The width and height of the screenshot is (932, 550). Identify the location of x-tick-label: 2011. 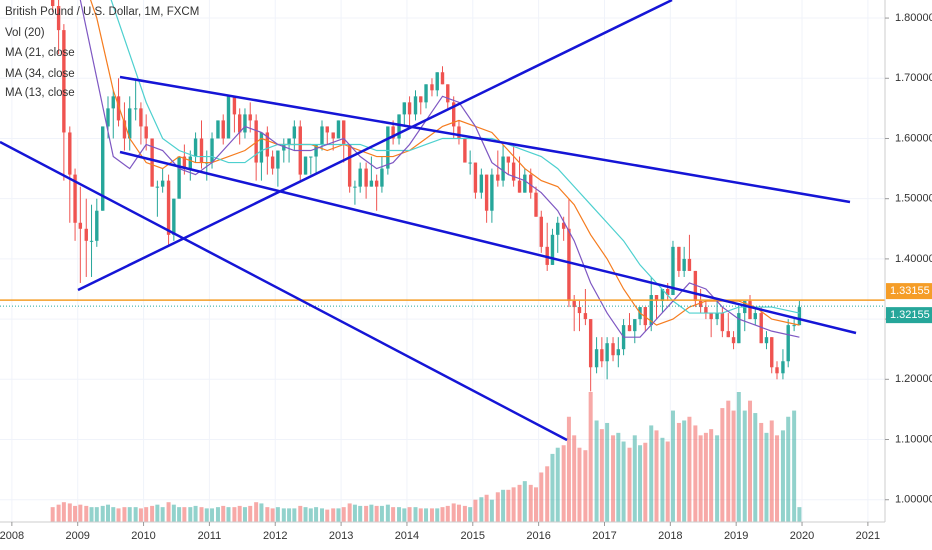
(210, 536).